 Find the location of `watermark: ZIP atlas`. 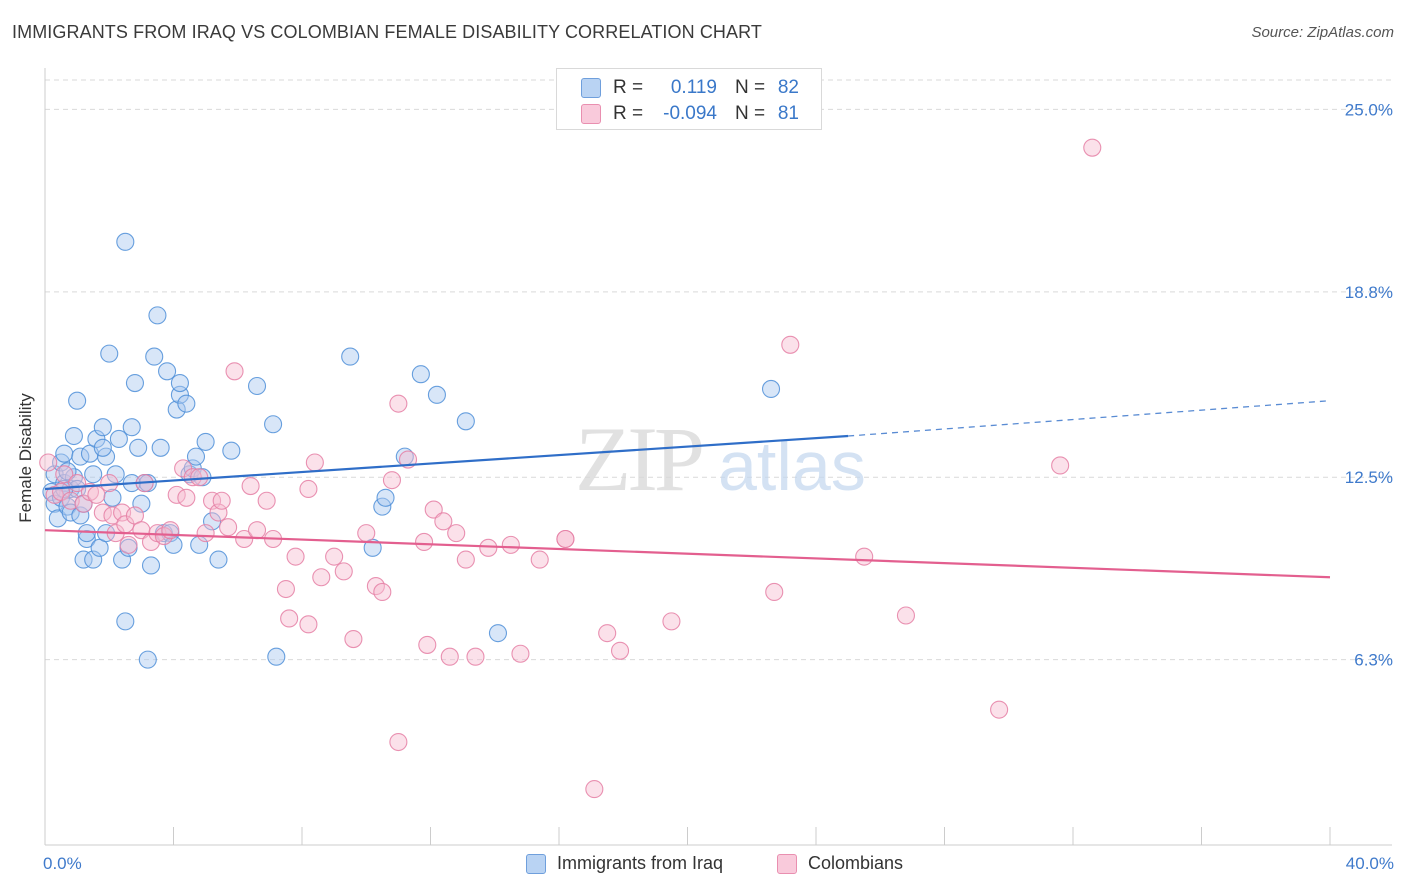

watermark: ZIP atlas is located at coordinates (720, 459).